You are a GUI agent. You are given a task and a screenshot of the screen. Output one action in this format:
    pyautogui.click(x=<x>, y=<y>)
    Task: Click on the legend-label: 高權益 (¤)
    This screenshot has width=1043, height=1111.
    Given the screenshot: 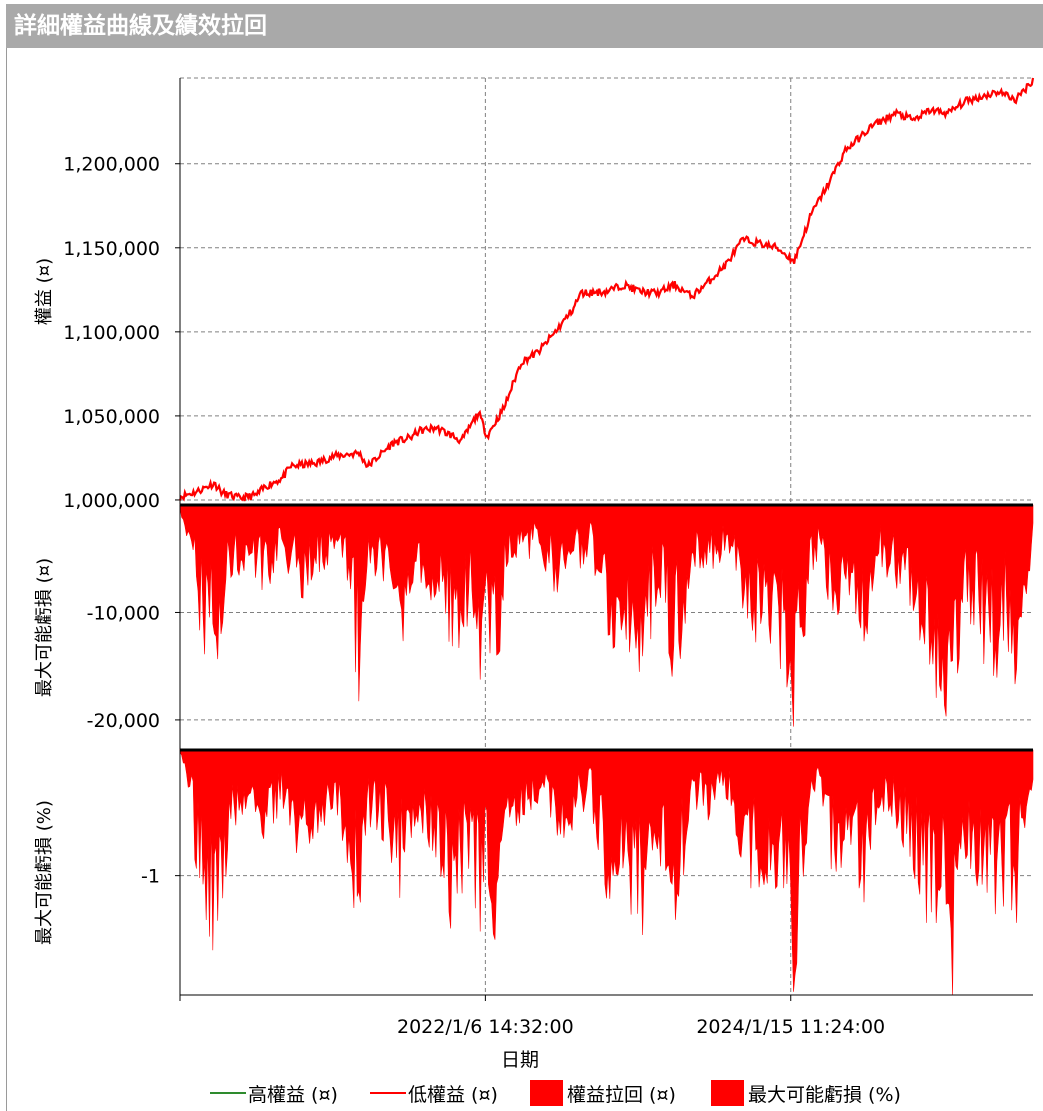 What is the action you would take?
    pyautogui.click(x=293, y=1094)
    